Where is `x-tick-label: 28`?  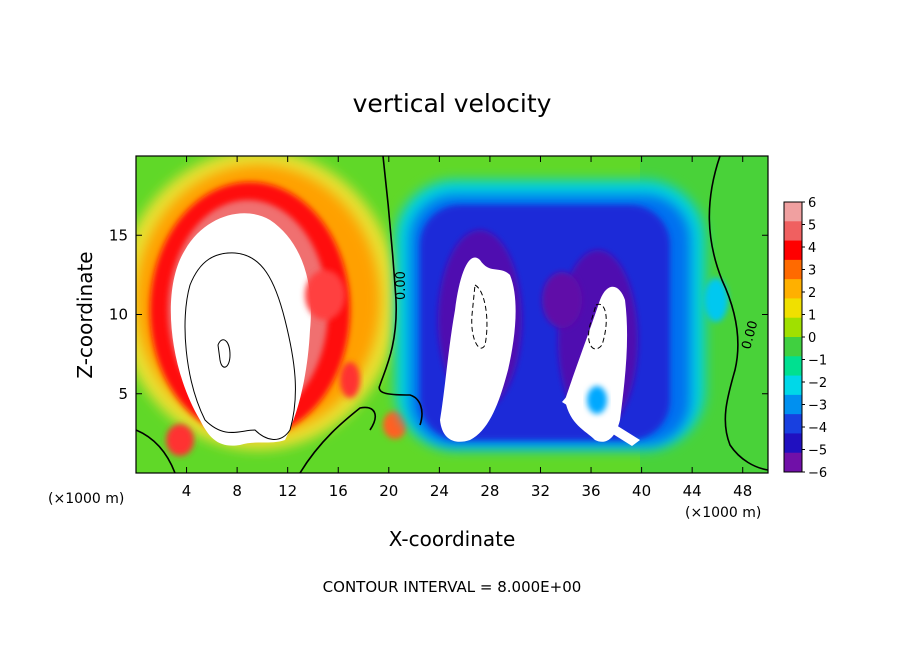 x-tick-label: 28 is located at coordinates (489, 491).